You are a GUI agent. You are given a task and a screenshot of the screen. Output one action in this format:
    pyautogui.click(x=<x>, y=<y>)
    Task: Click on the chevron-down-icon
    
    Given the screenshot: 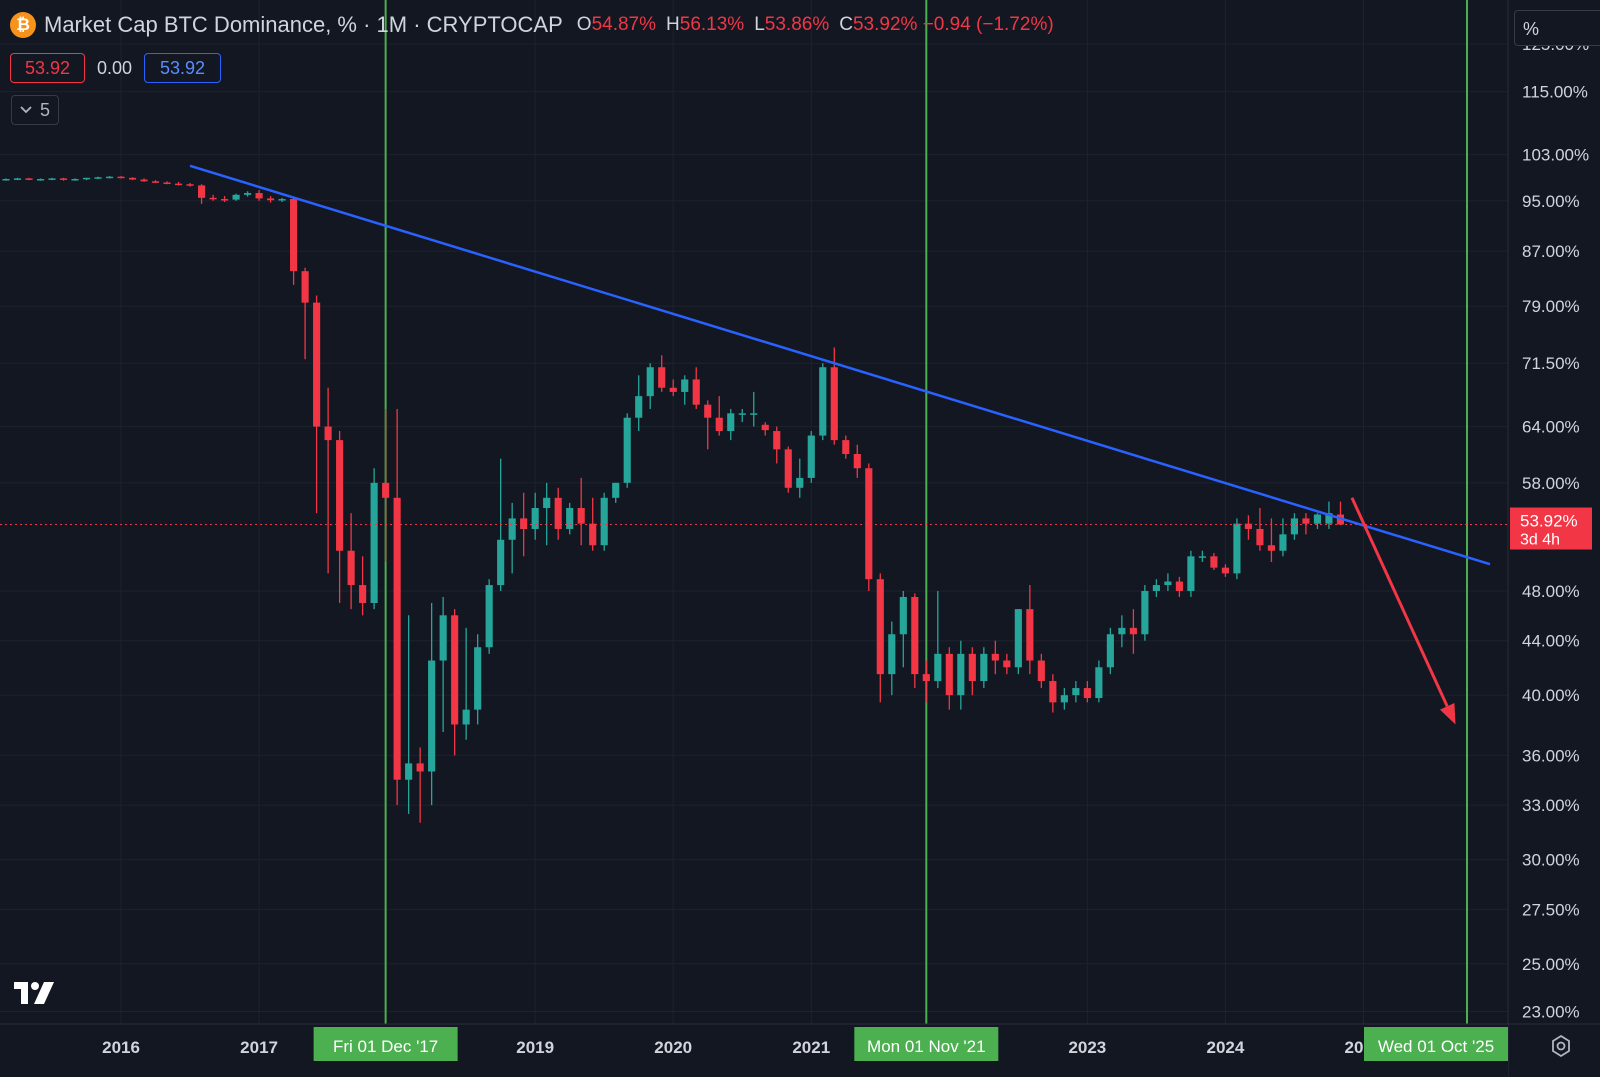 What is the action you would take?
    pyautogui.click(x=26, y=110)
    